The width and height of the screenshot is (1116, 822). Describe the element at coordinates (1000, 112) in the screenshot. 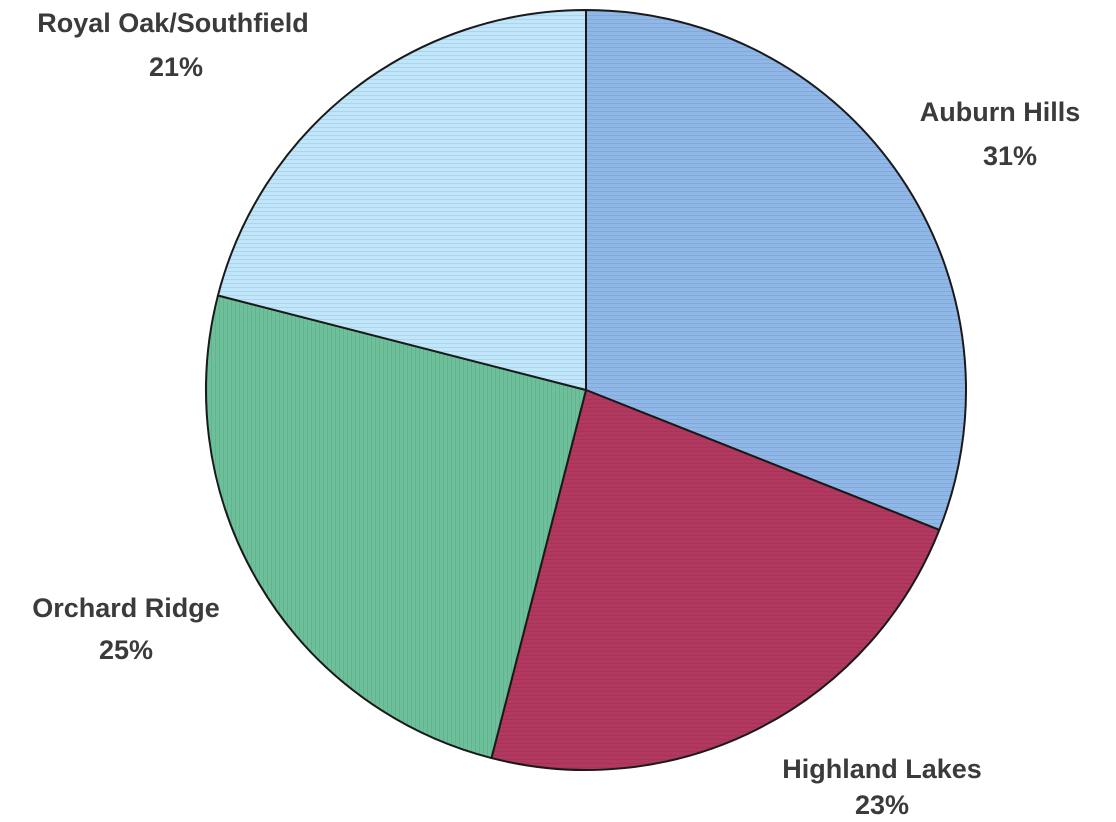

I see `slice-label-auburn-hills: Auburn Hills` at that location.